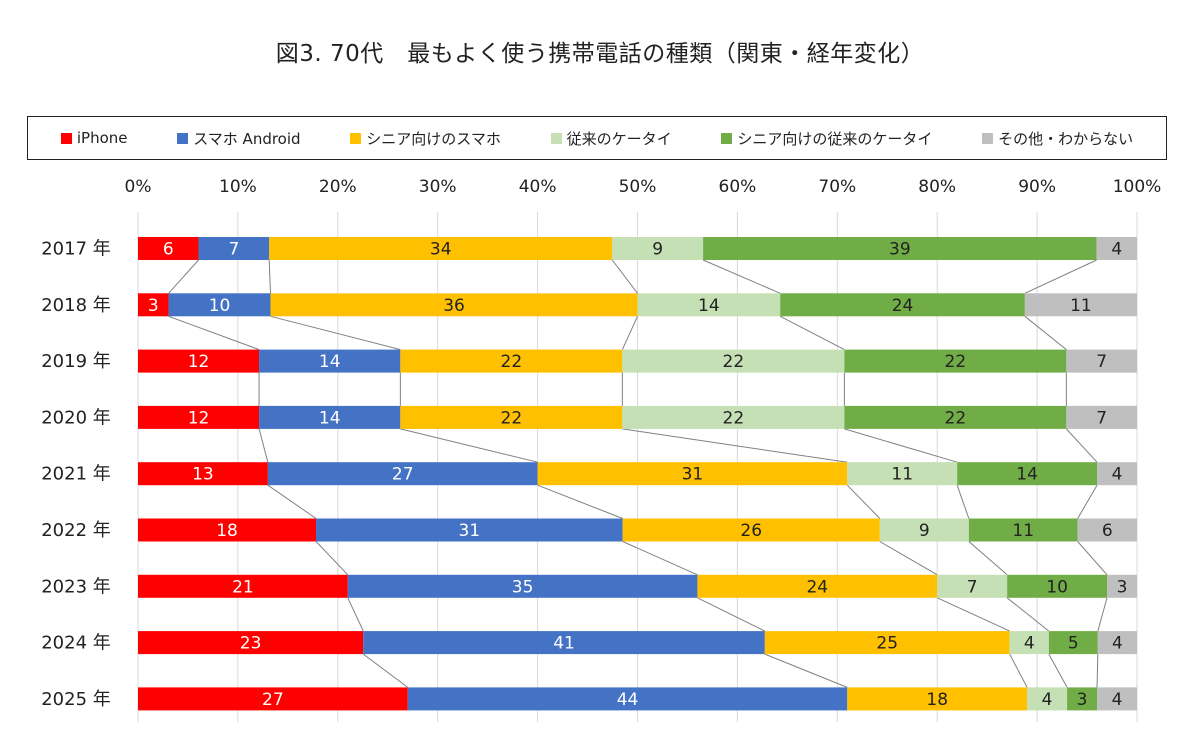  I want to click on legend-label: iPhone, so click(102, 138).